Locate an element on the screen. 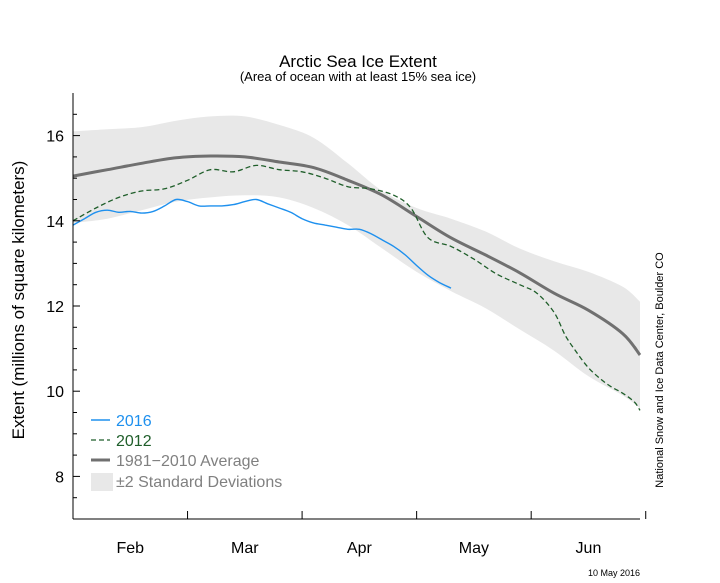 The image size is (720, 583). chart-title: Arctic Sea Ice Extent is located at coordinates (358, 61).